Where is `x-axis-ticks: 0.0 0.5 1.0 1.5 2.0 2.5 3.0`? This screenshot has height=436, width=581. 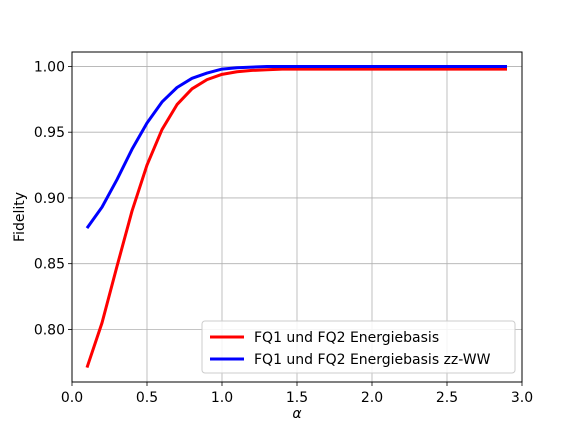
x-axis-ticks: 0.0 0.5 1.0 1.5 2.0 2.5 3.0 is located at coordinates (297, 394).